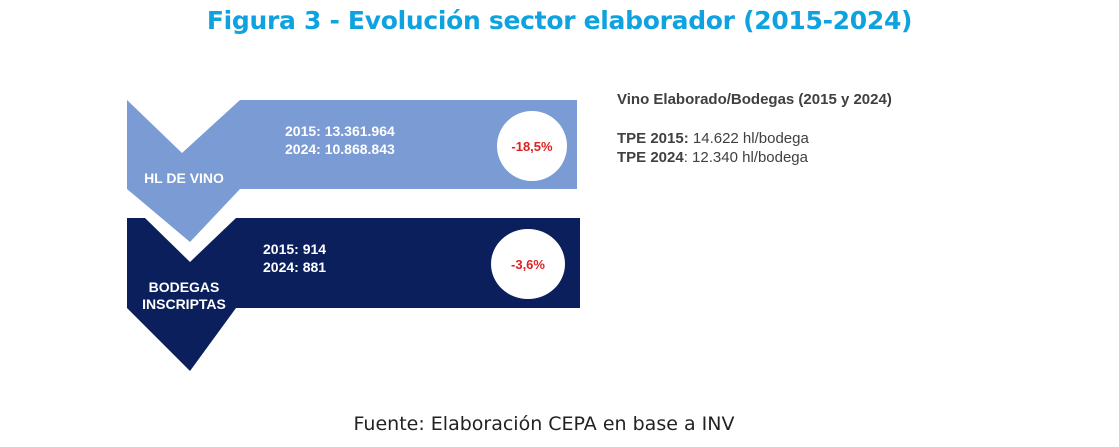  Describe the element at coordinates (754, 99) in the screenshot. I see `side-title: Vino Elaborado/Bodegas (2015 y 2024)` at that location.